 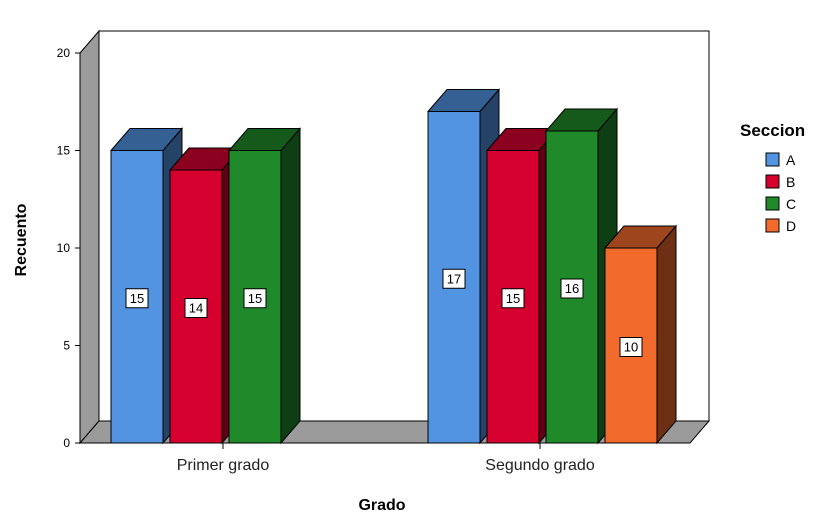 I want to click on y-axis: 0 5 10 15 20, so click(x=68, y=248).